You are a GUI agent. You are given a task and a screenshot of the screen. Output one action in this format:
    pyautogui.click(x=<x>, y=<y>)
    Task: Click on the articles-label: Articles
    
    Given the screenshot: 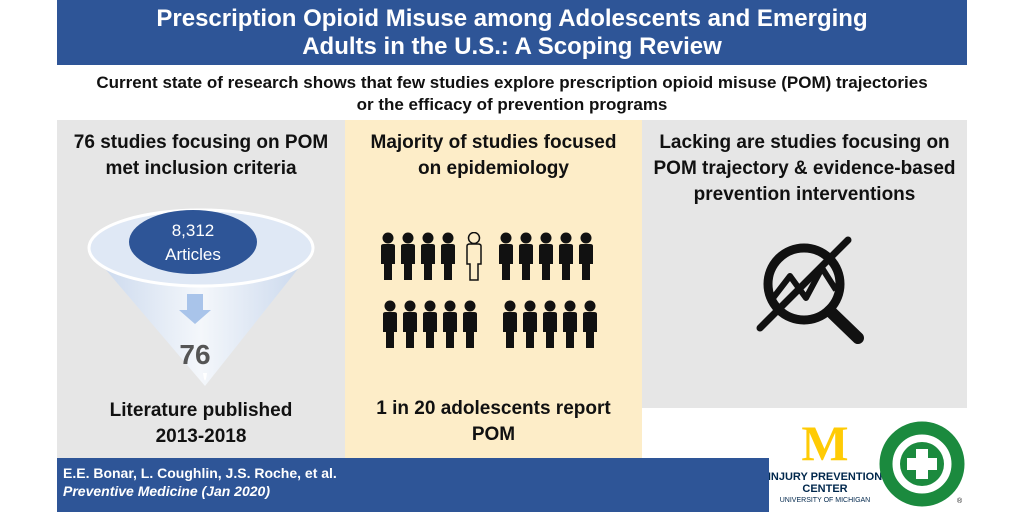 What is the action you would take?
    pyautogui.click(x=193, y=254)
    